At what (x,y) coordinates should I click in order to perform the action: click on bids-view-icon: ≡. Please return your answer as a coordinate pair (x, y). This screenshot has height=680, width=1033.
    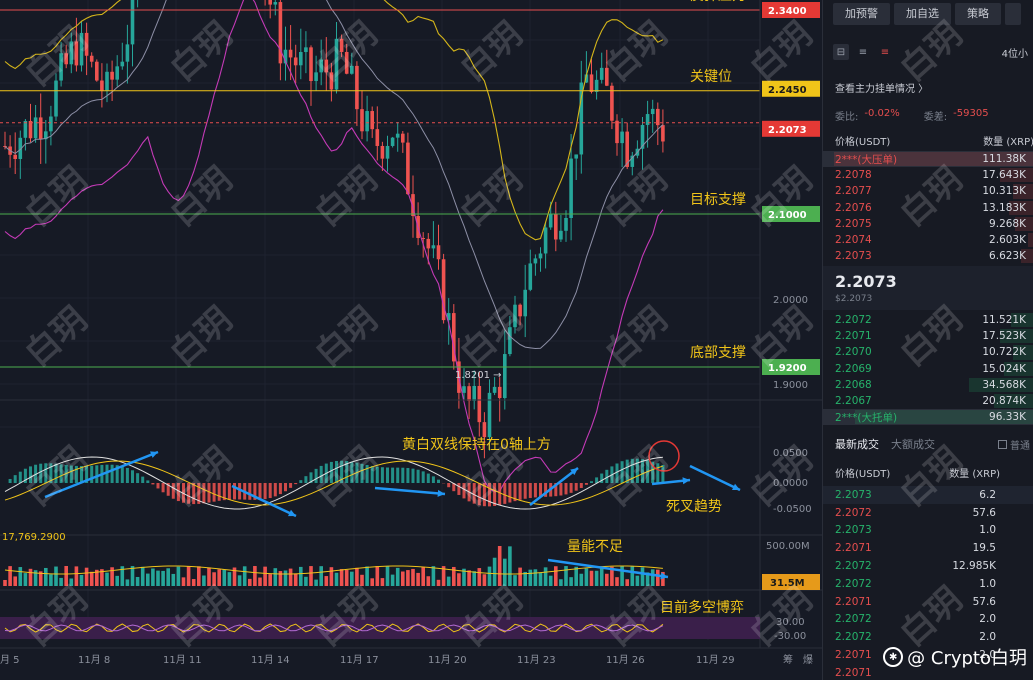
    Looking at the image, I should click on (863, 52).